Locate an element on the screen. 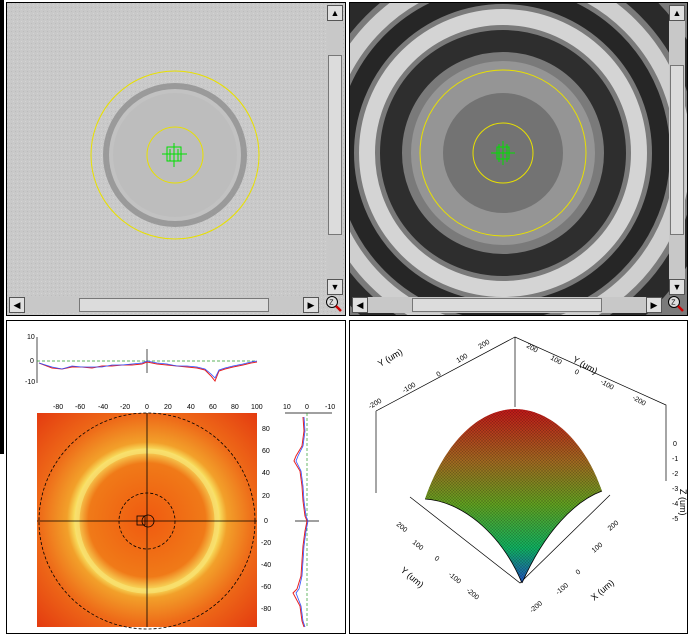  map-xtick: -60 is located at coordinates (80, 407).